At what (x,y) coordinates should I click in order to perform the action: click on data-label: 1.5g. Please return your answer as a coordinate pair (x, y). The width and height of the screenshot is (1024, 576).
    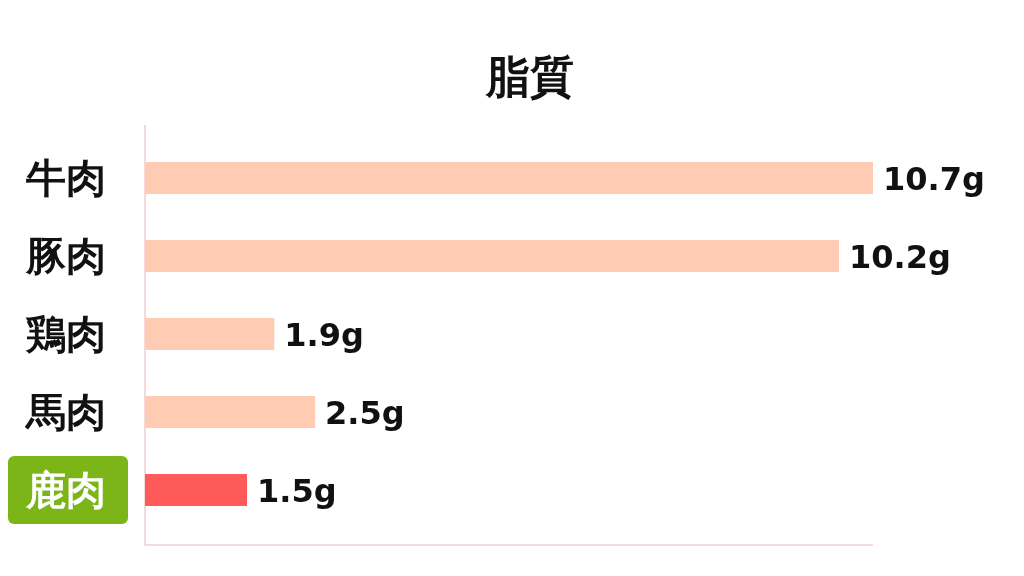
    Looking at the image, I should click on (297, 491).